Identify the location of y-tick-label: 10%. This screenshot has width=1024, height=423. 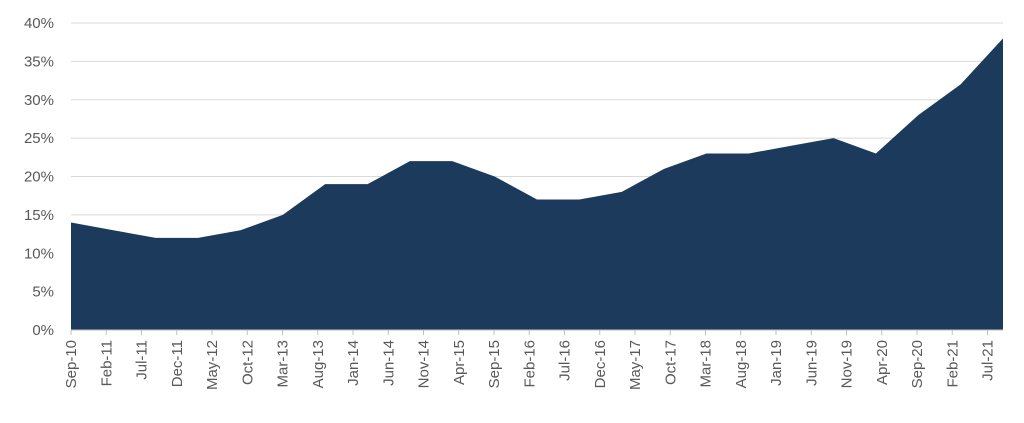
(39, 253).